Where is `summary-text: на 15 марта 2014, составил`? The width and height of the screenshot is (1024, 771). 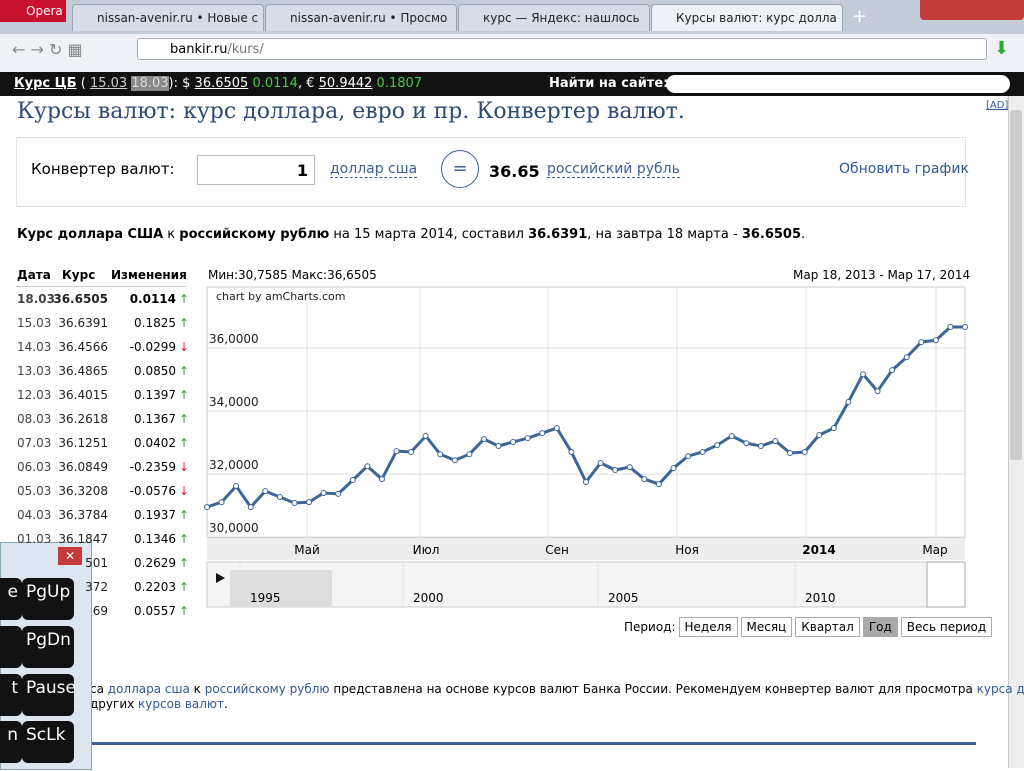 summary-text: на 15 марта 2014, составил is located at coordinates (429, 234).